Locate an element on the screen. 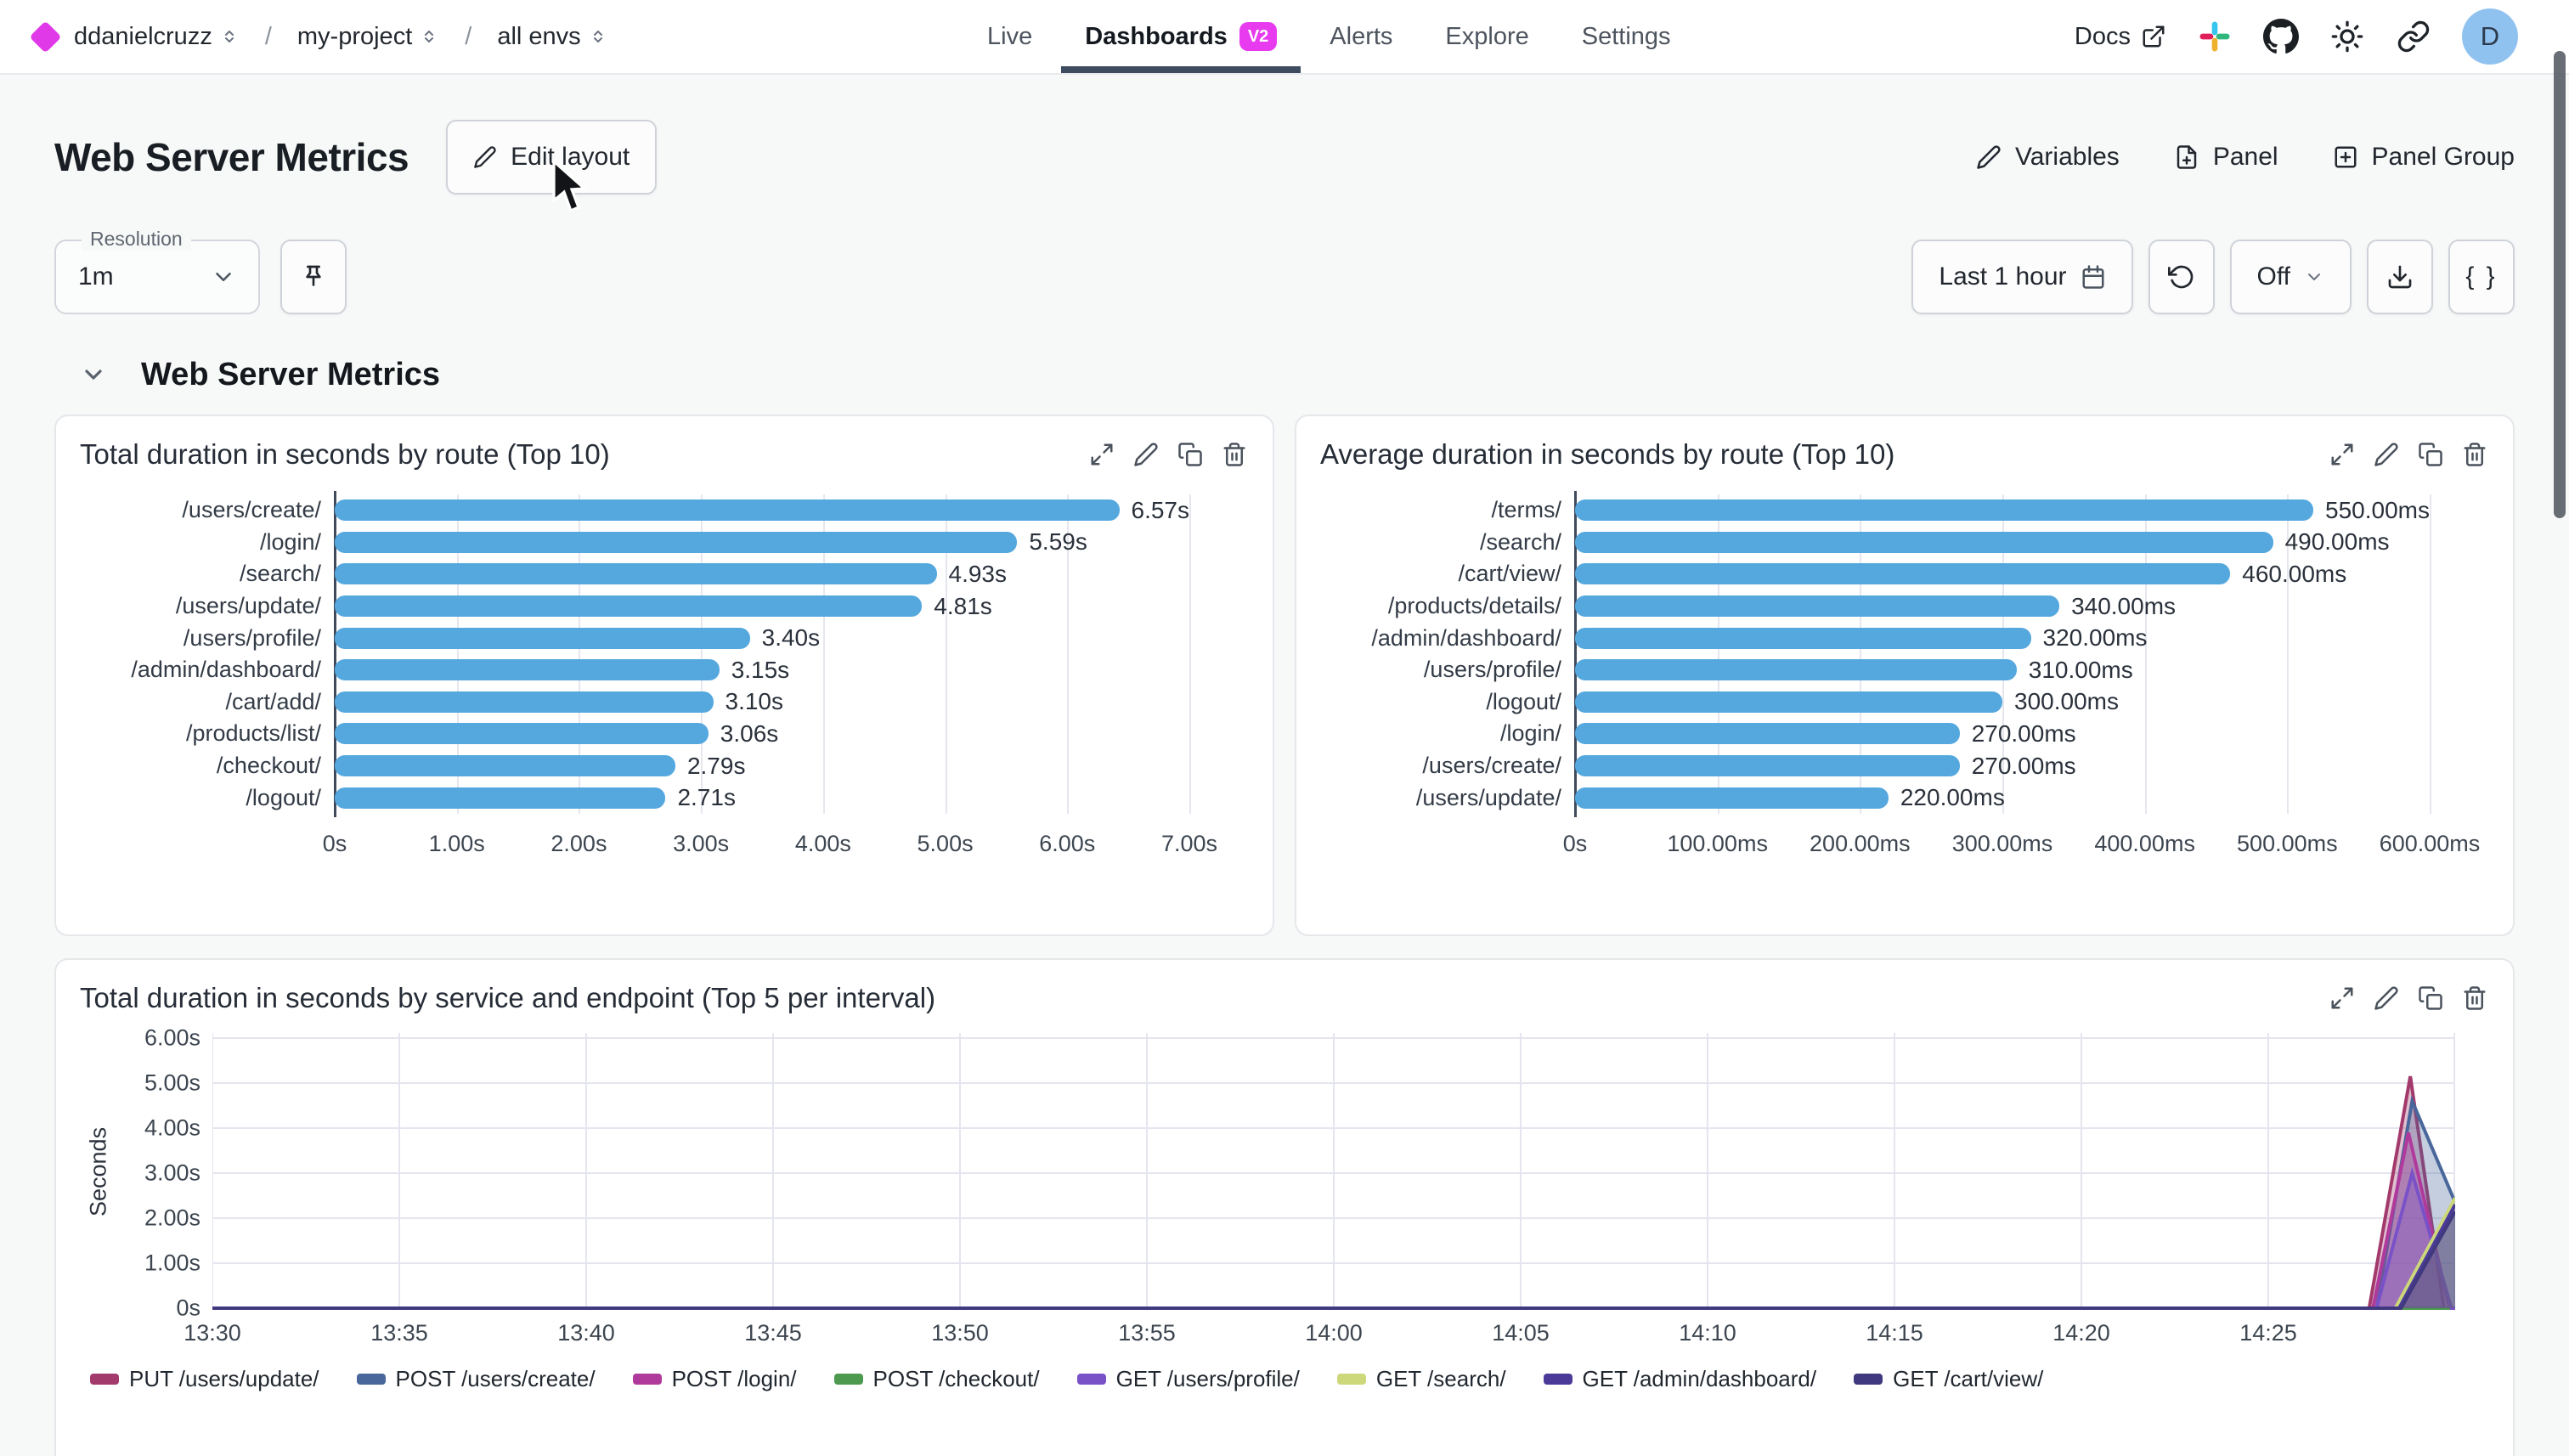 This screenshot has width=2569, height=1456. nav-tab-dashboards: Dashboards V2 is located at coordinates (1181, 36).